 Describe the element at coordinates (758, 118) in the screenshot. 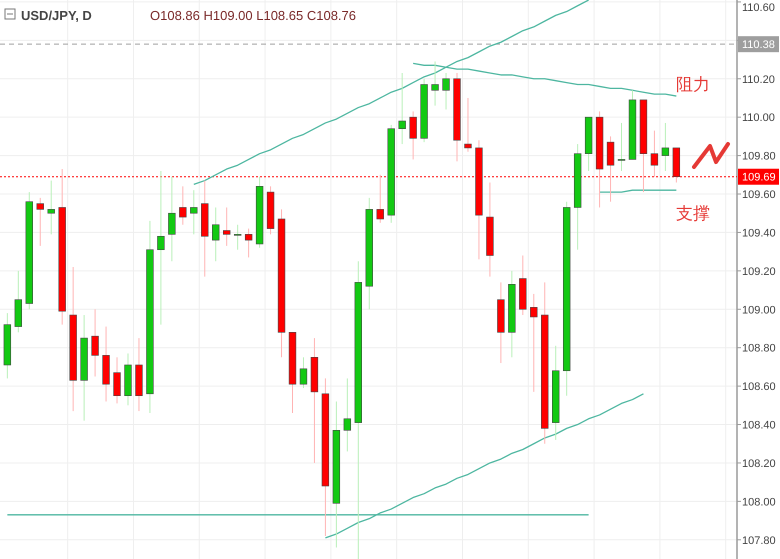

I see `y-tick-label: 110.00` at that location.